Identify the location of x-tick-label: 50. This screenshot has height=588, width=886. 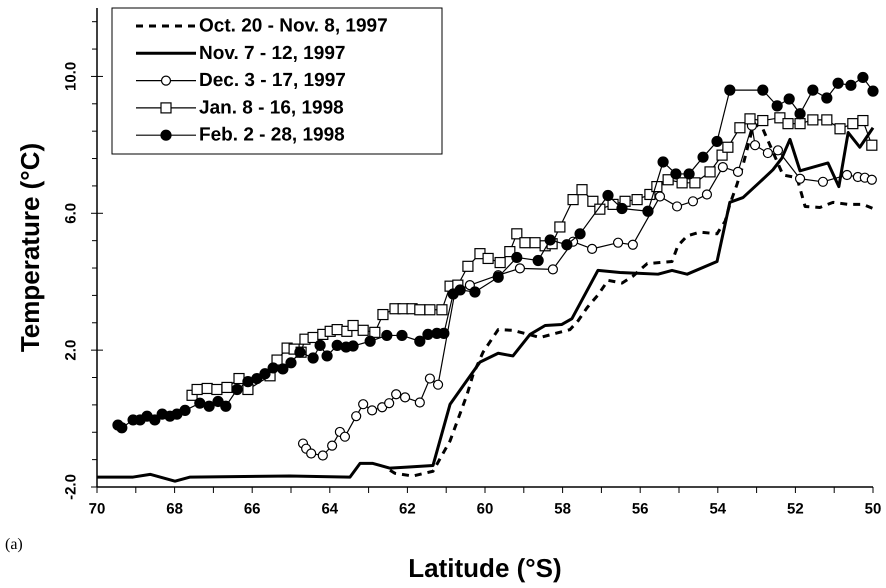
(873, 509).